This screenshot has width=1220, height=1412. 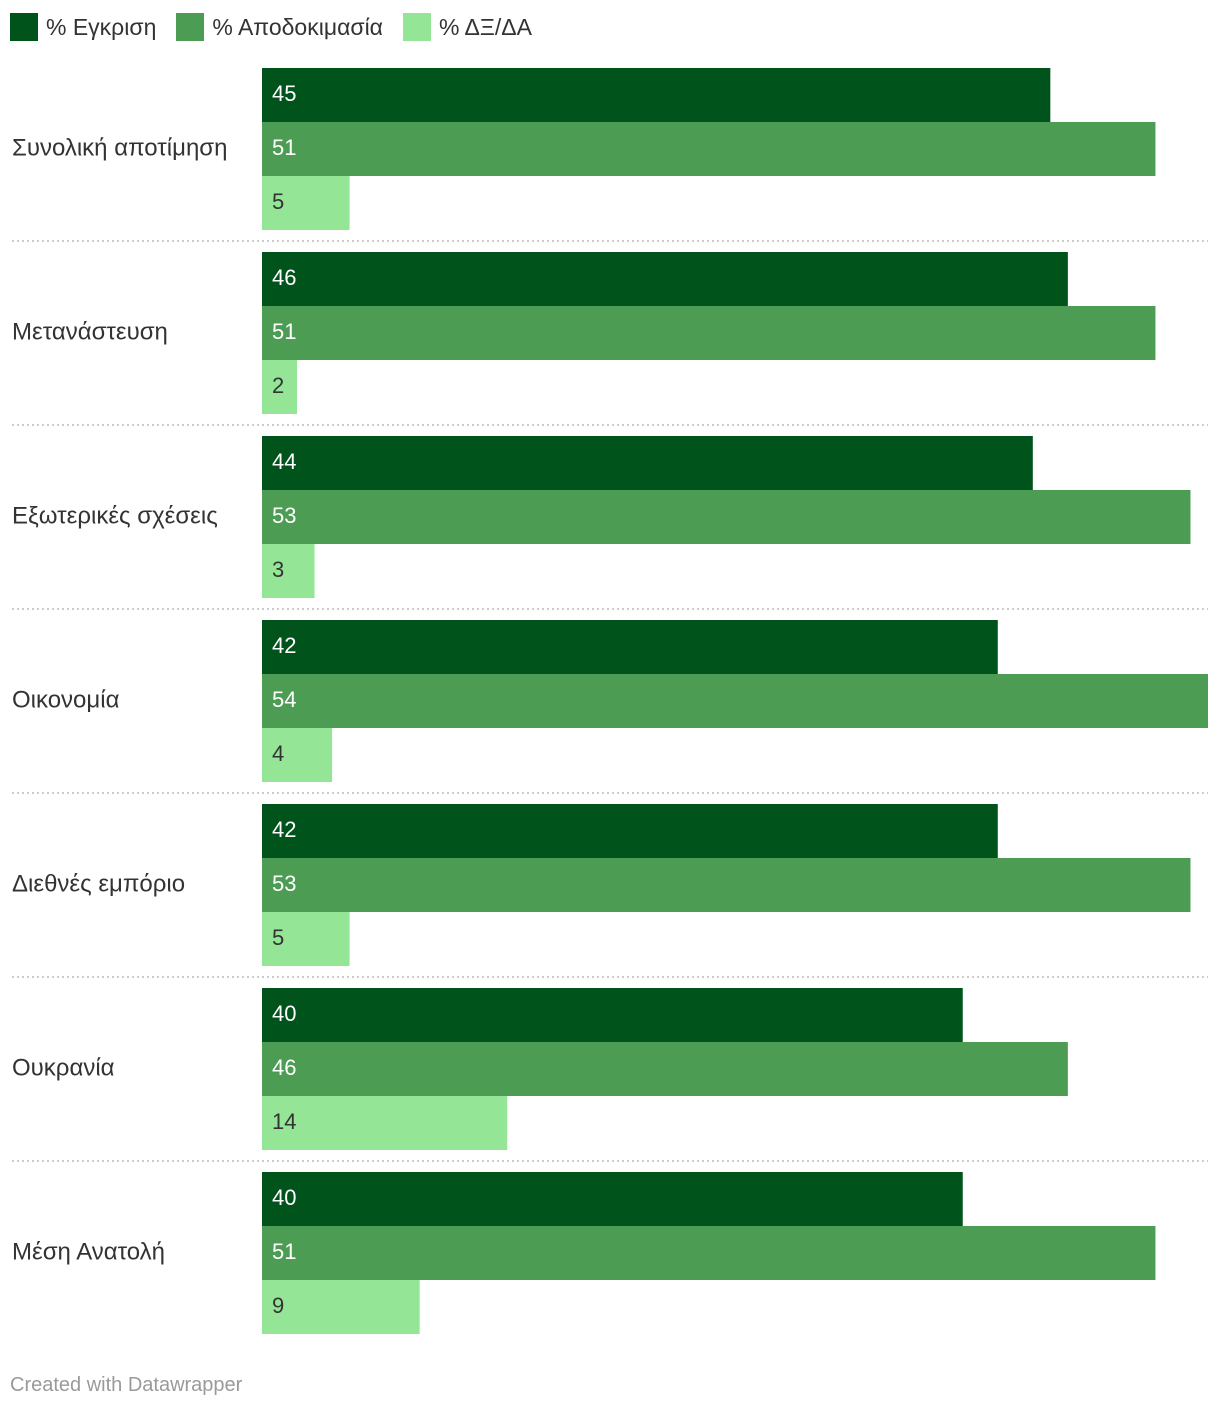 I want to click on category-label: Διεθνές εμπόριο, so click(x=98, y=883).